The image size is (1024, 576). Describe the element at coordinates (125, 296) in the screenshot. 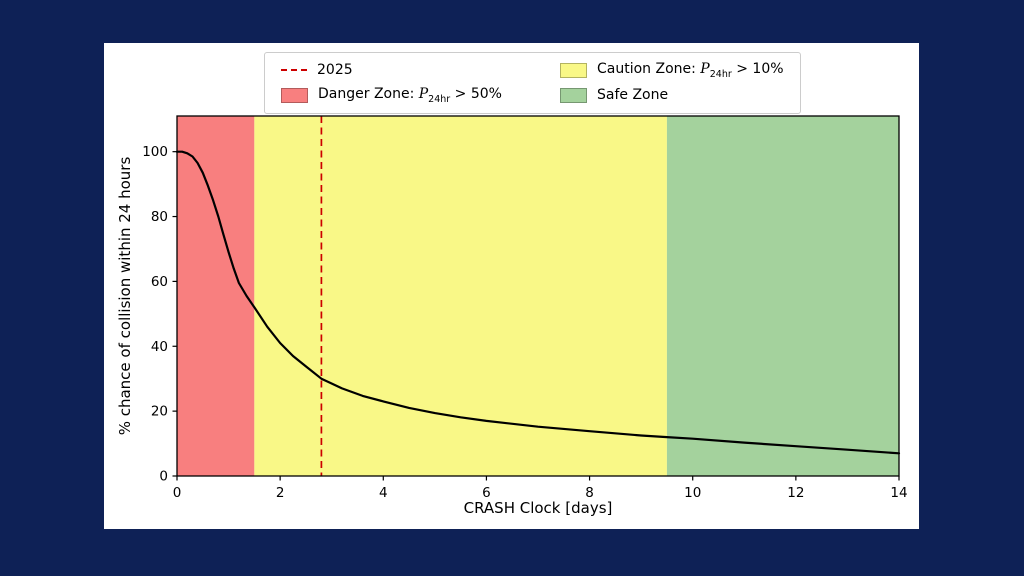

I see `y-axis-label: % chance of collision within 24 hours` at that location.